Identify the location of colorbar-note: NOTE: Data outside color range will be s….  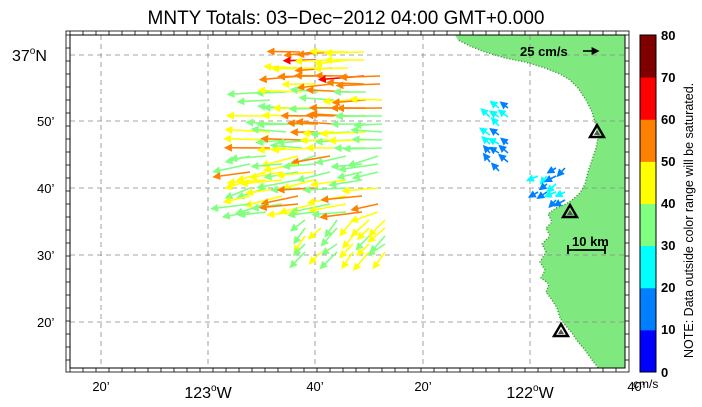
(689, 220).